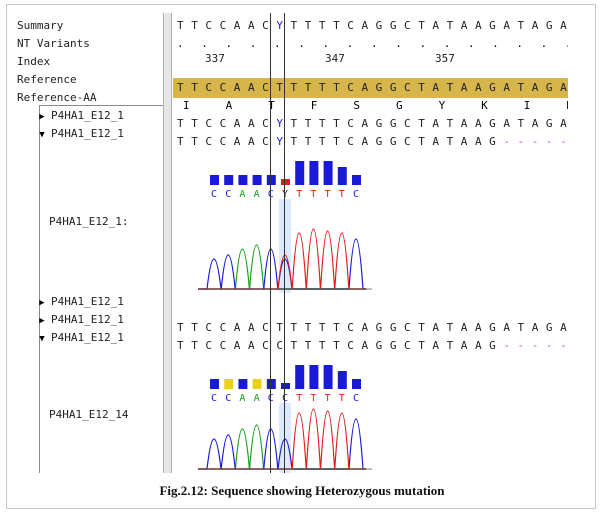 This screenshot has width=602, height=513. I want to click on amino-acid: Y, so click(442, 105).